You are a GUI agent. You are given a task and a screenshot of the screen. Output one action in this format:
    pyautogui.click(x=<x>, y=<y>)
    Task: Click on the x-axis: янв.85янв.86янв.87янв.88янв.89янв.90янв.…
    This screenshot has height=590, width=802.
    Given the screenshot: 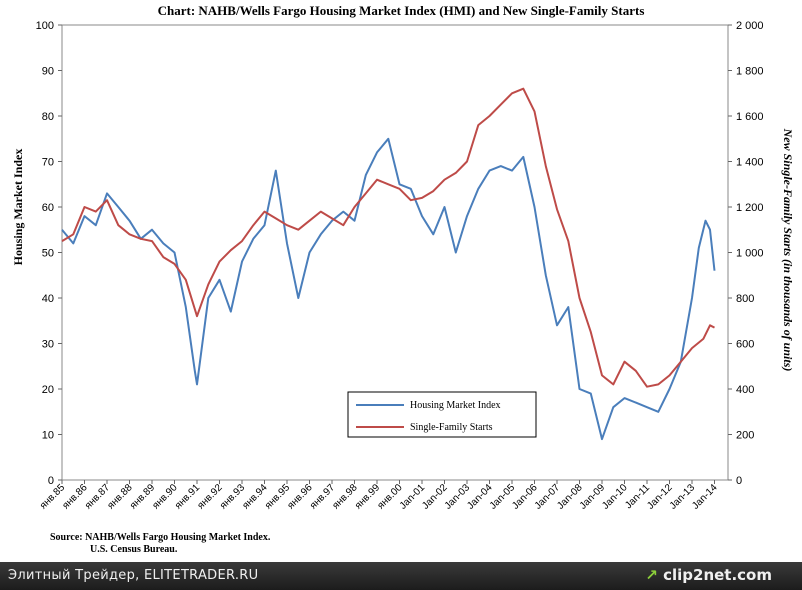 What is the action you would take?
    pyautogui.click(x=379, y=496)
    